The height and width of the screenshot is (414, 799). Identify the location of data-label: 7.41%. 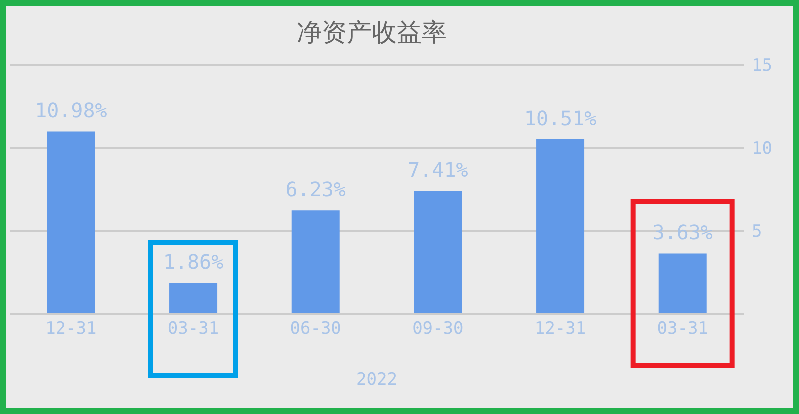
(438, 170).